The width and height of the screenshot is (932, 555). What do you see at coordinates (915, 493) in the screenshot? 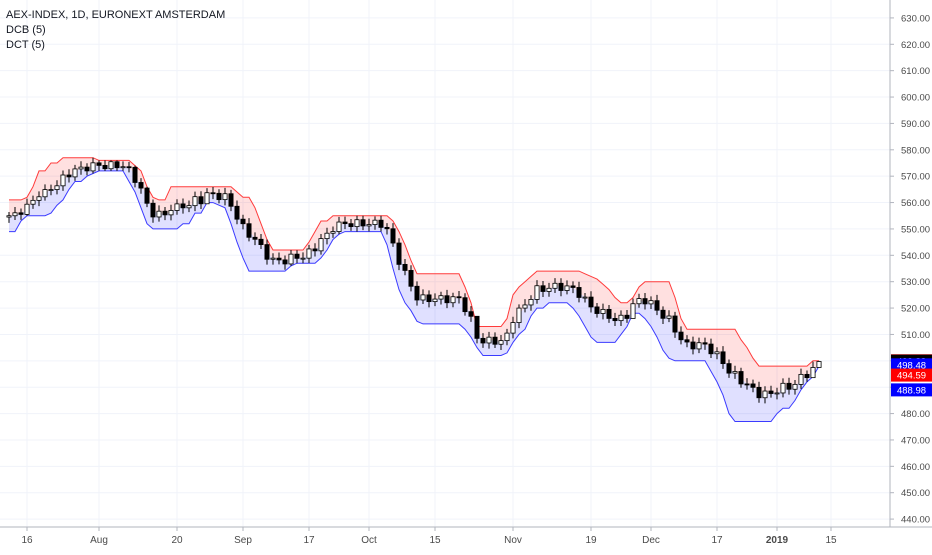
I see `y-tick-label: 450.00` at bounding box center [915, 493].